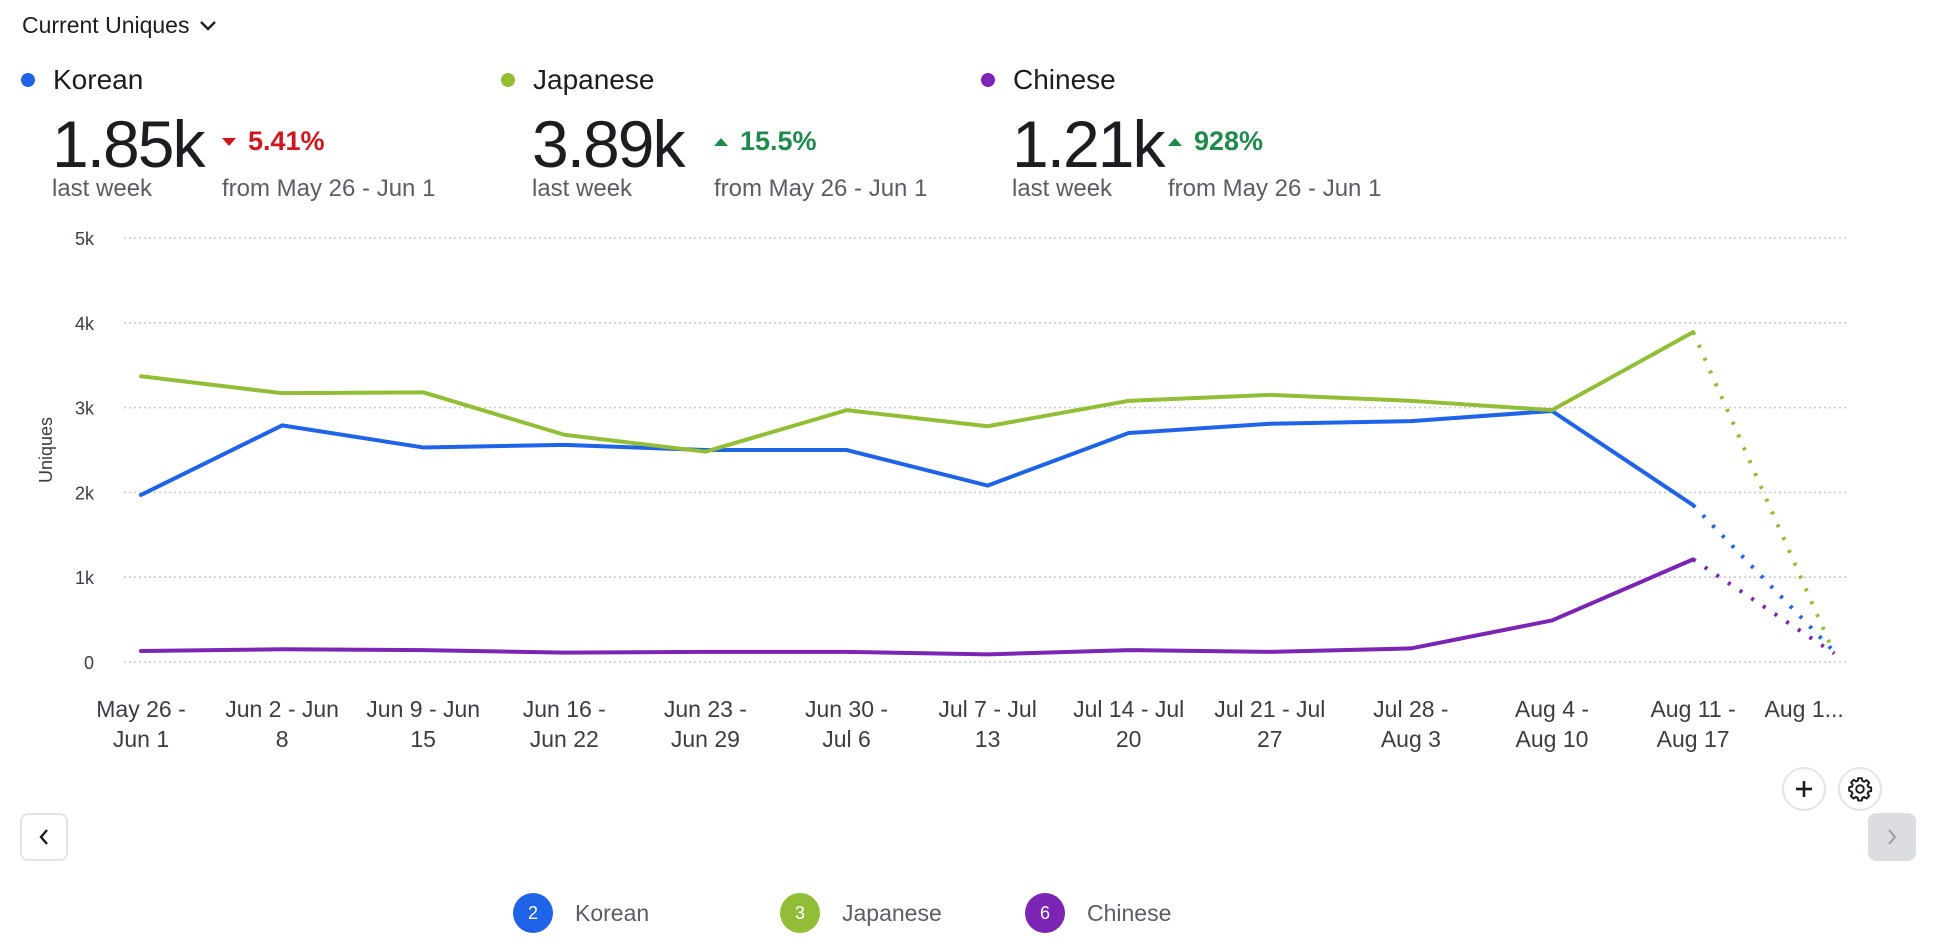 The height and width of the screenshot is (952, 1934). I want to click on settings-button, so click(1860, 789).